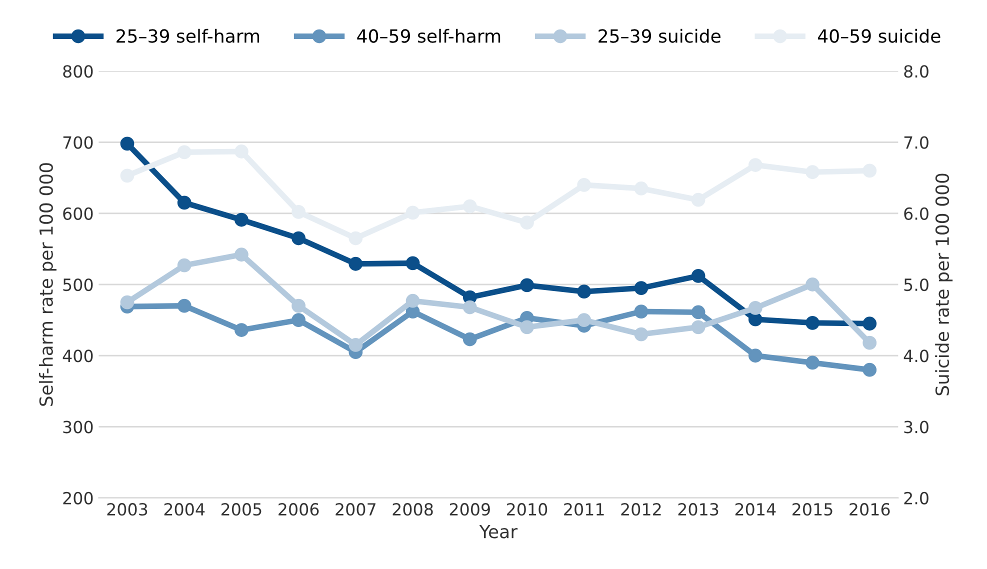  What do you see at coordinates (428, 35) in the screenshot?
I see `legend-label: 40–59 self-harm` at bounding box center [428, 35].